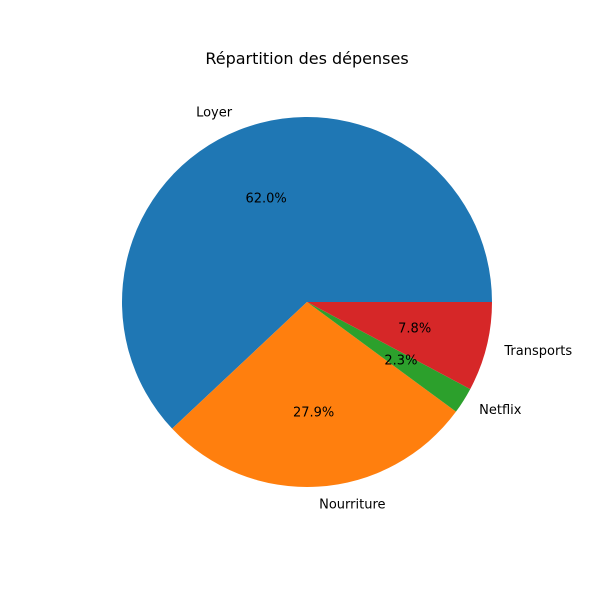 Image resolution: width=600 pixels, height=604 pixels. What do you see at coordinates (313, 412) in the screenshot?
I see `percent-label-nourriture: 27.9%` at bounding box center [313, 412].